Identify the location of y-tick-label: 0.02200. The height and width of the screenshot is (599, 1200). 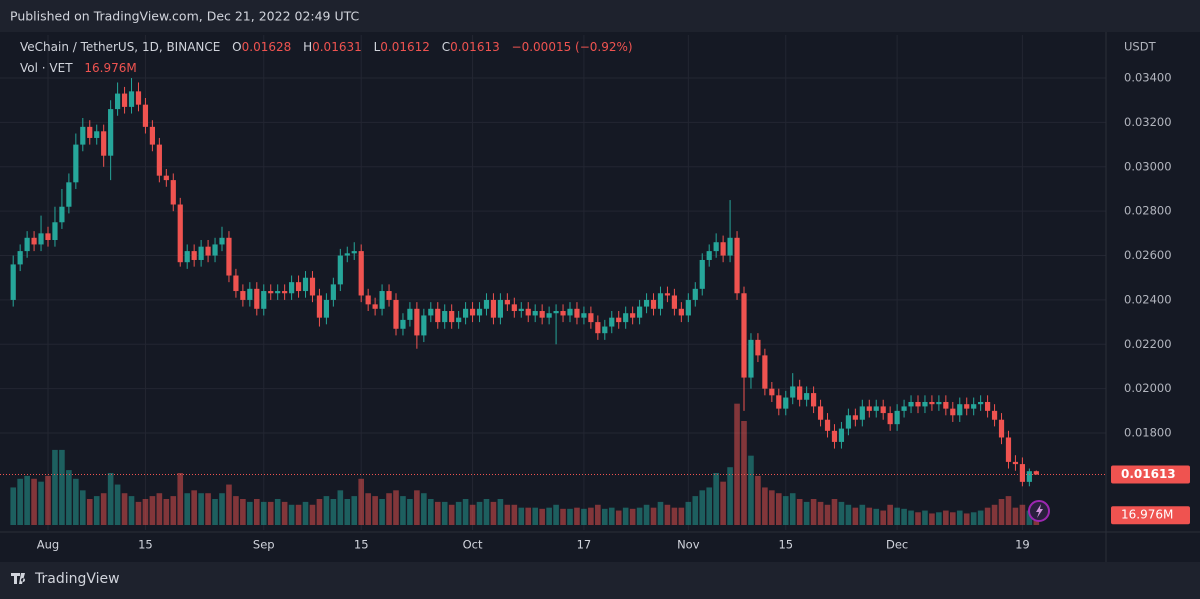
(1148, 344).